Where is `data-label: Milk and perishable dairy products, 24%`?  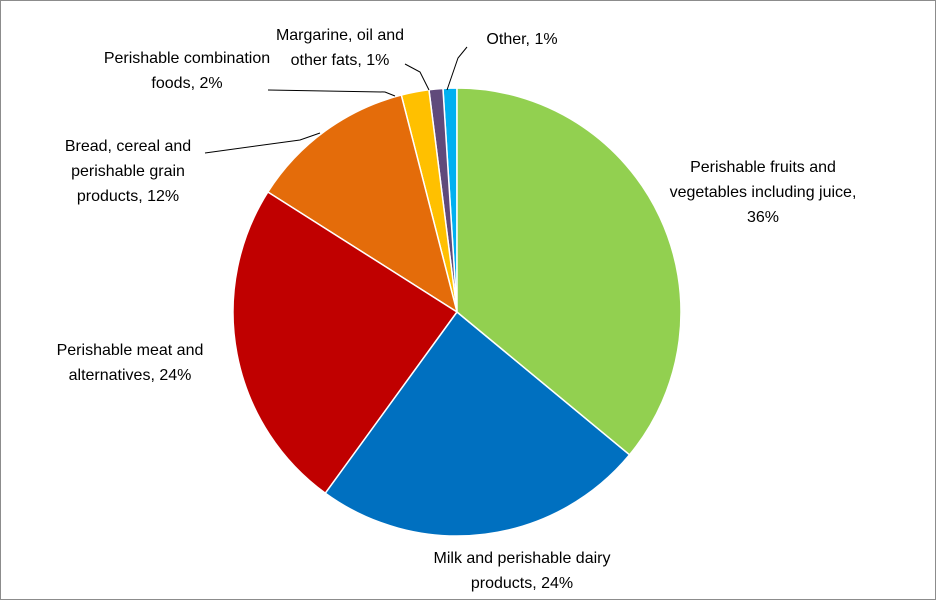 data-label: Milk and perishable dairy products, 24% is located at coordinates (522, 571).